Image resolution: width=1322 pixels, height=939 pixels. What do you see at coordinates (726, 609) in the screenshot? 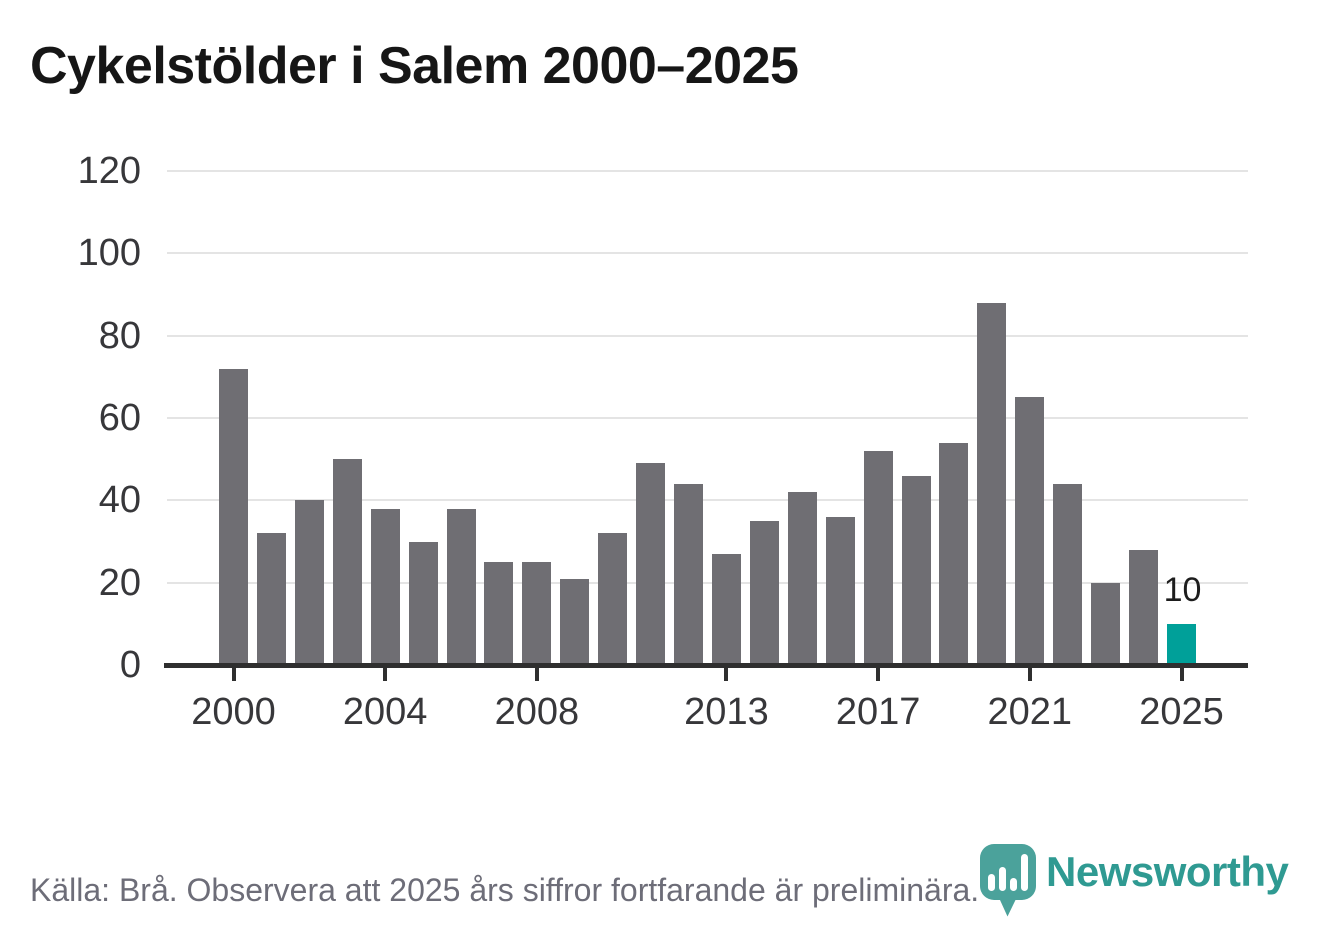
I see `bar-2013` at bounding box center [726, 609].